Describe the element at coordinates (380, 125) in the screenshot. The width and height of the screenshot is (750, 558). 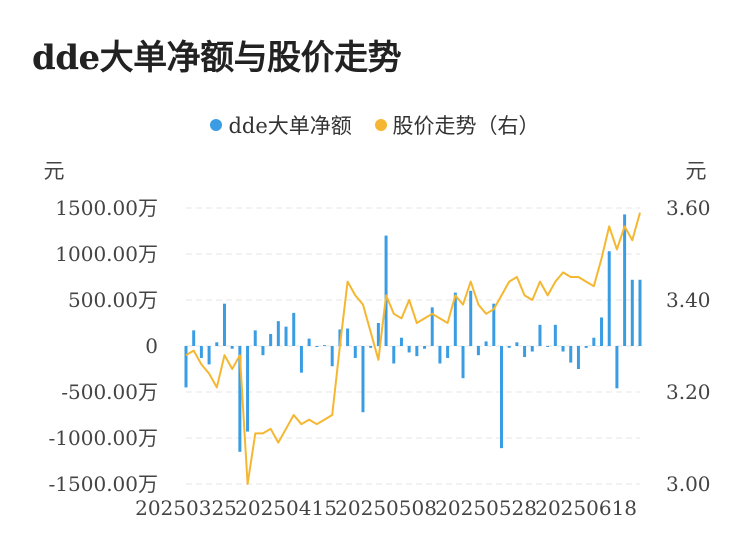
I see `legend-swatch-line` at that location.